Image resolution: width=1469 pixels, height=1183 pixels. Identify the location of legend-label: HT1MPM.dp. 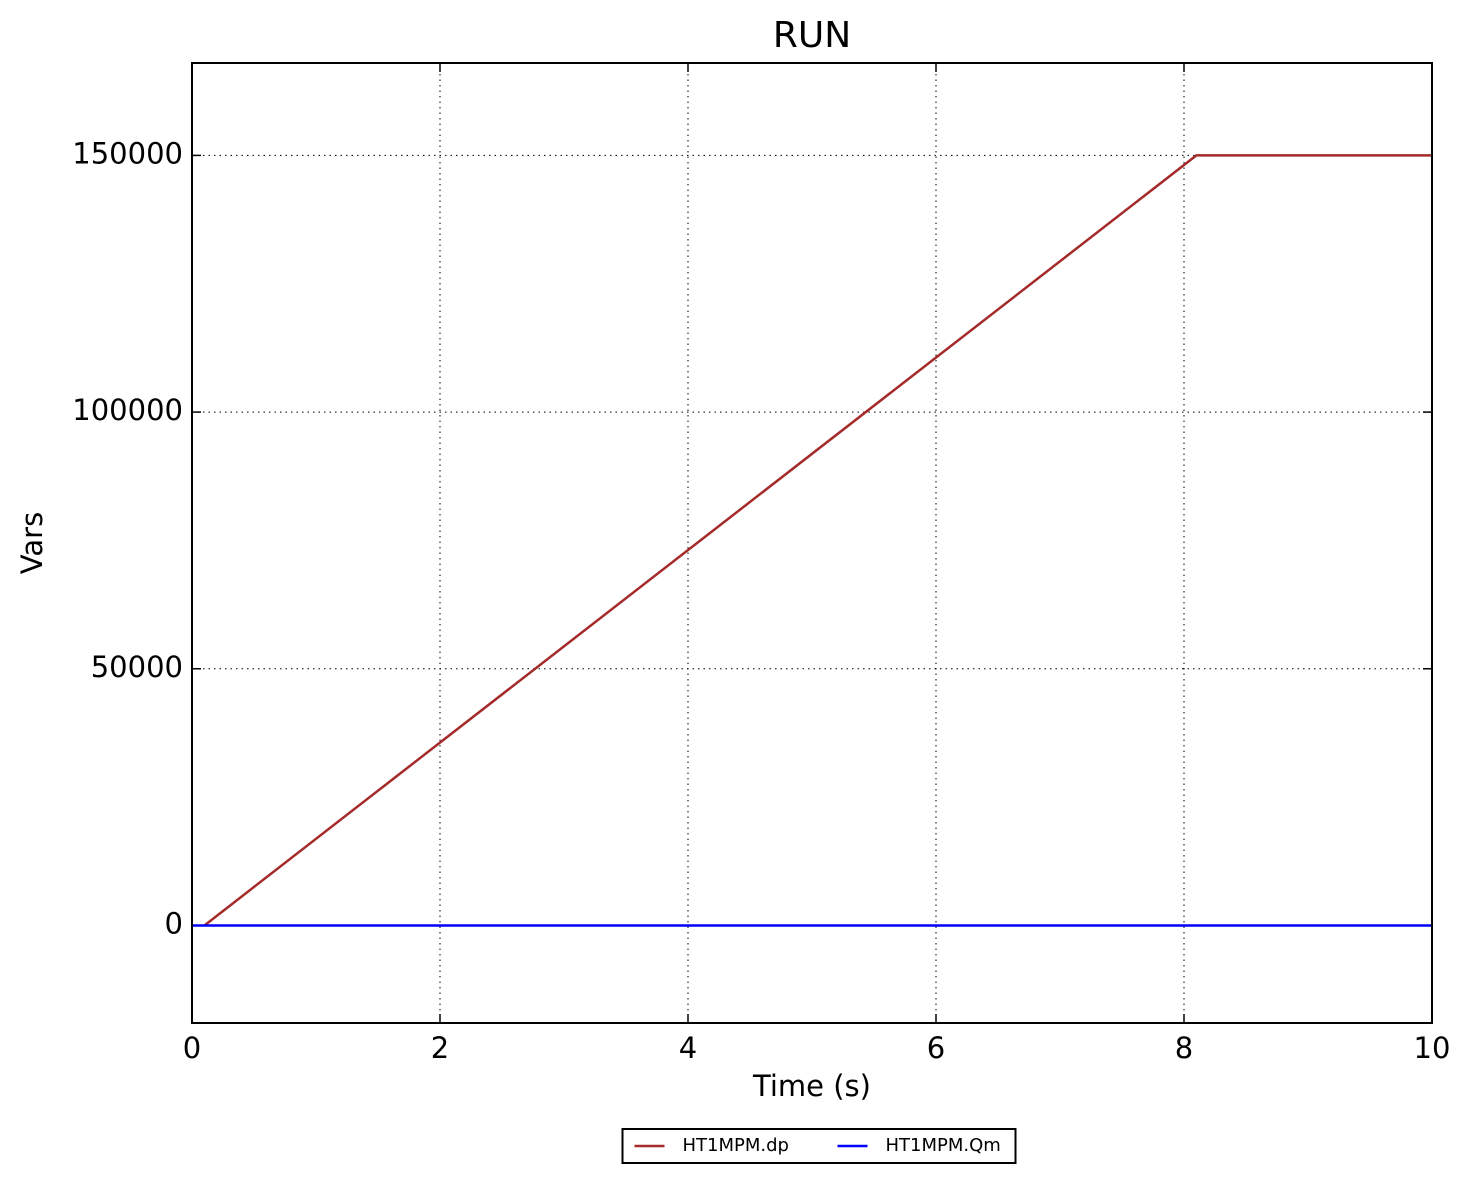
(736, 1145).